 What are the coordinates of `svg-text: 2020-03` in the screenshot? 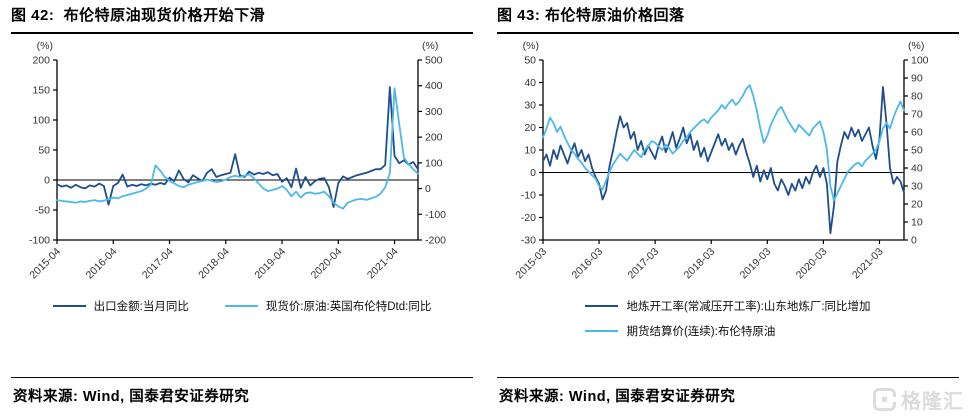 It's located at (812, 264).